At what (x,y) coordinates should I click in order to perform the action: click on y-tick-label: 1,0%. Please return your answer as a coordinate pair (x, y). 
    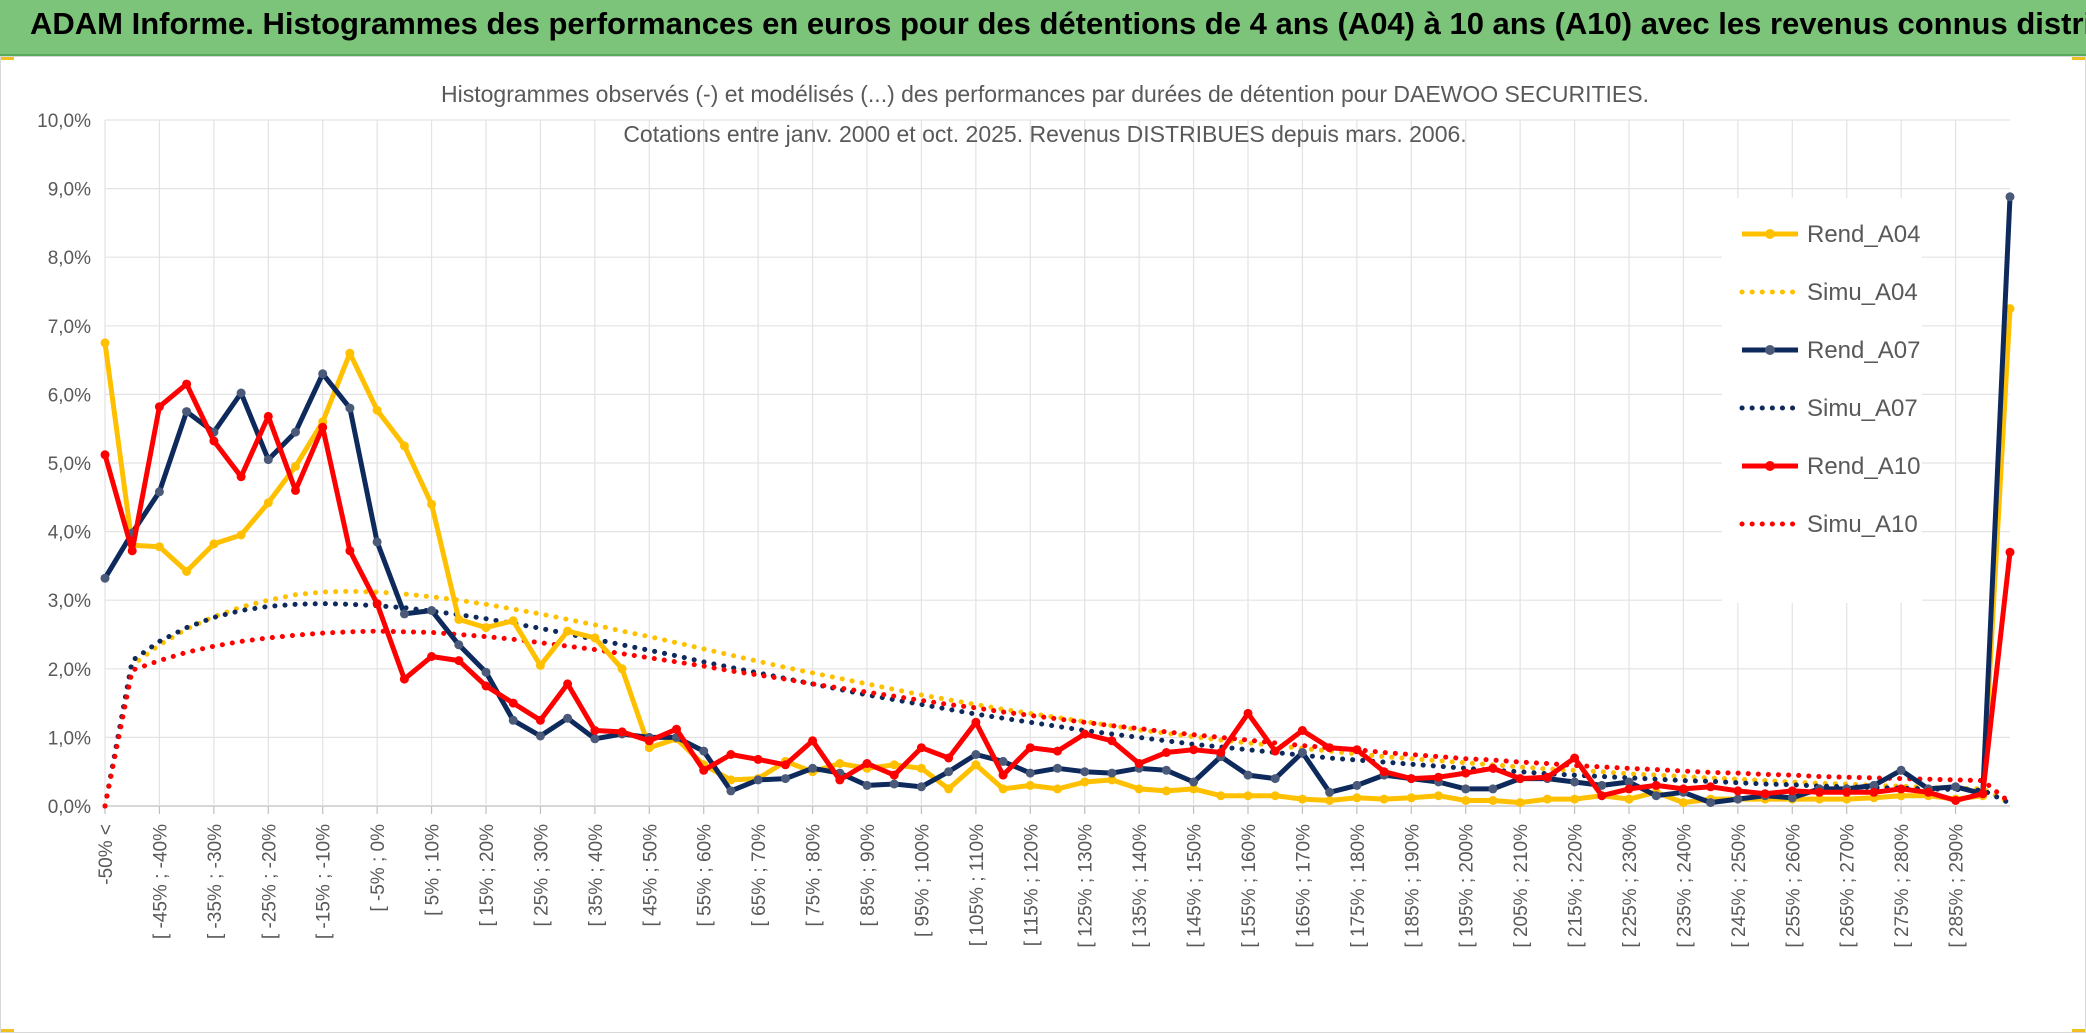
    Looking at the image, I should click on (69, 738).